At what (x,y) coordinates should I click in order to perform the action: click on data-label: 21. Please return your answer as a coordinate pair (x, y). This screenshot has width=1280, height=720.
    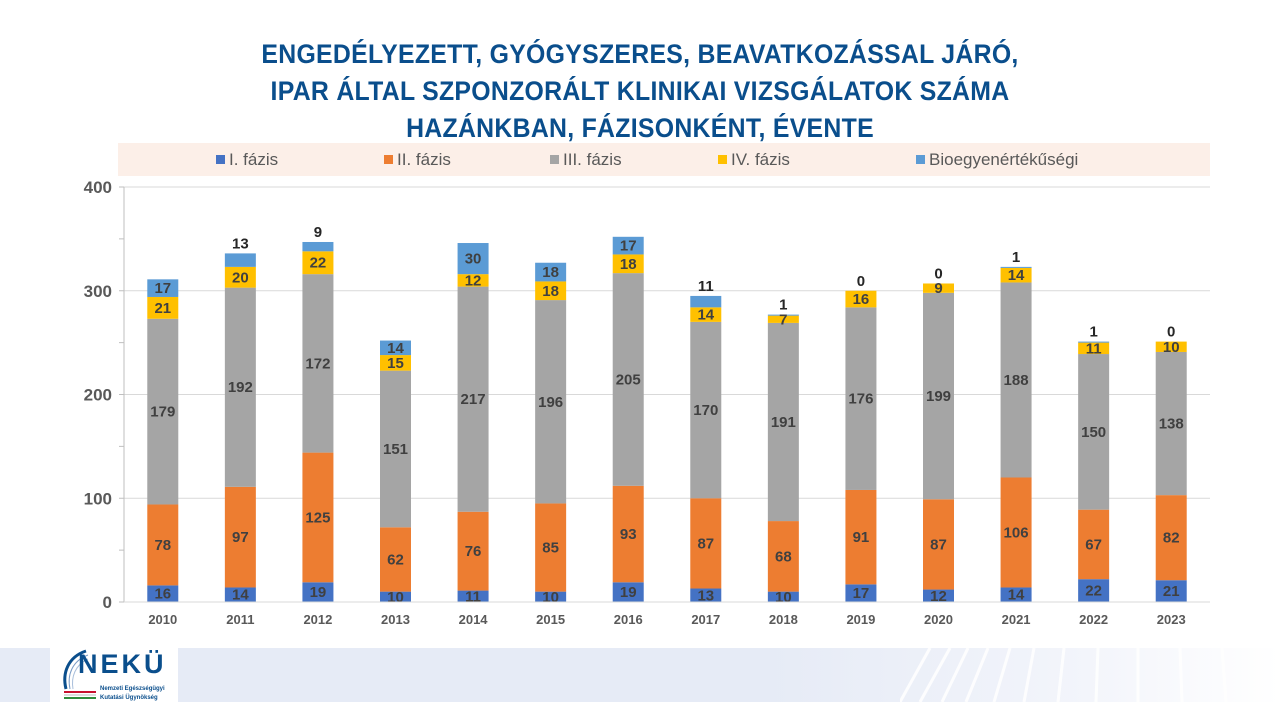
    Looking at the image, I should click on (1171, 591).